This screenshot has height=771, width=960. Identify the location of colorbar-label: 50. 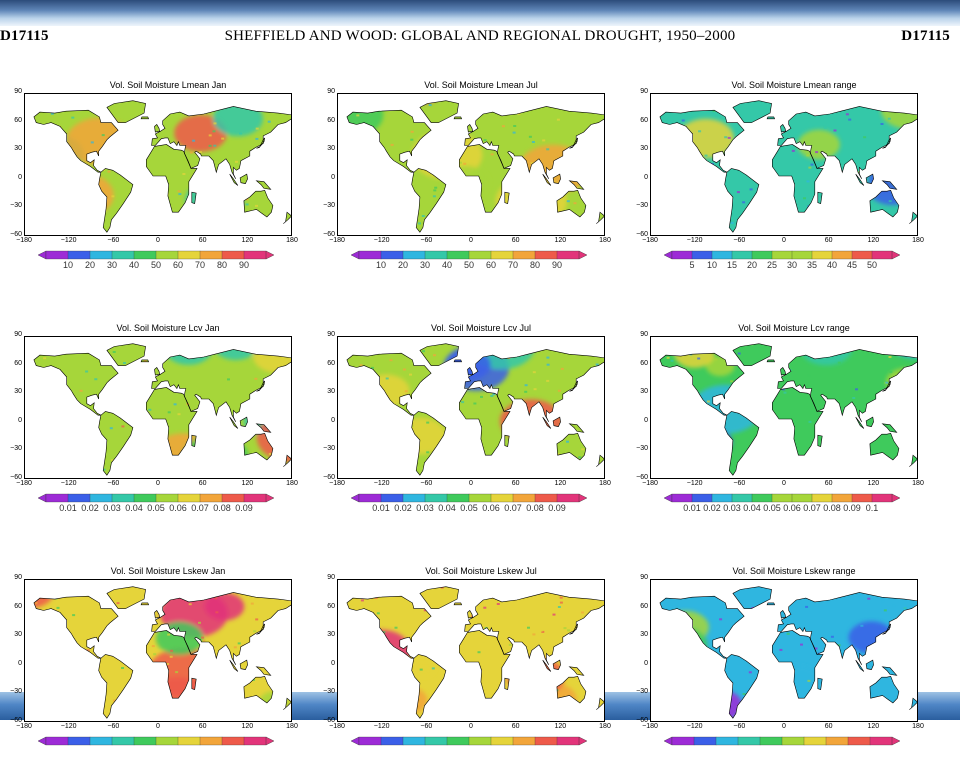
(872, 265).